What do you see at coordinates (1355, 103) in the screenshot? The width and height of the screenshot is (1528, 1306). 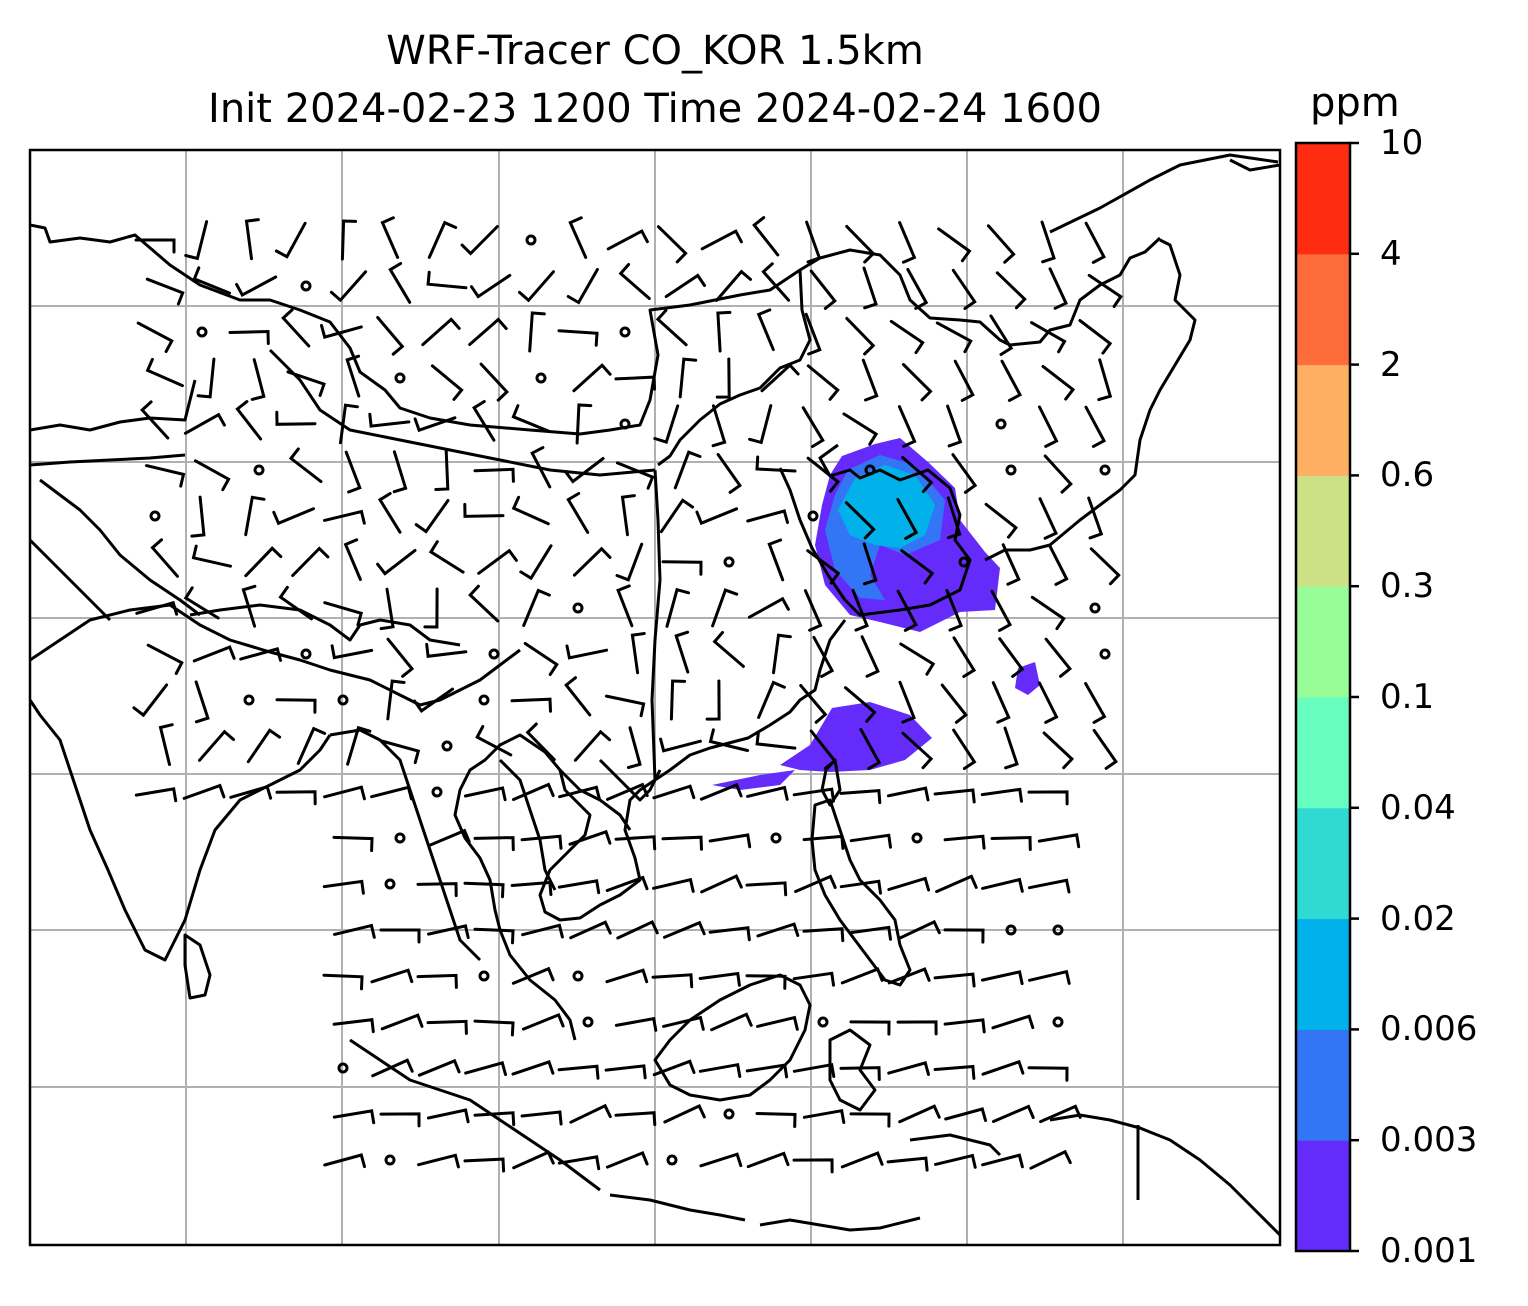 I see `colorbar-unit-label: ppm` at bounding box center [1355, 103].